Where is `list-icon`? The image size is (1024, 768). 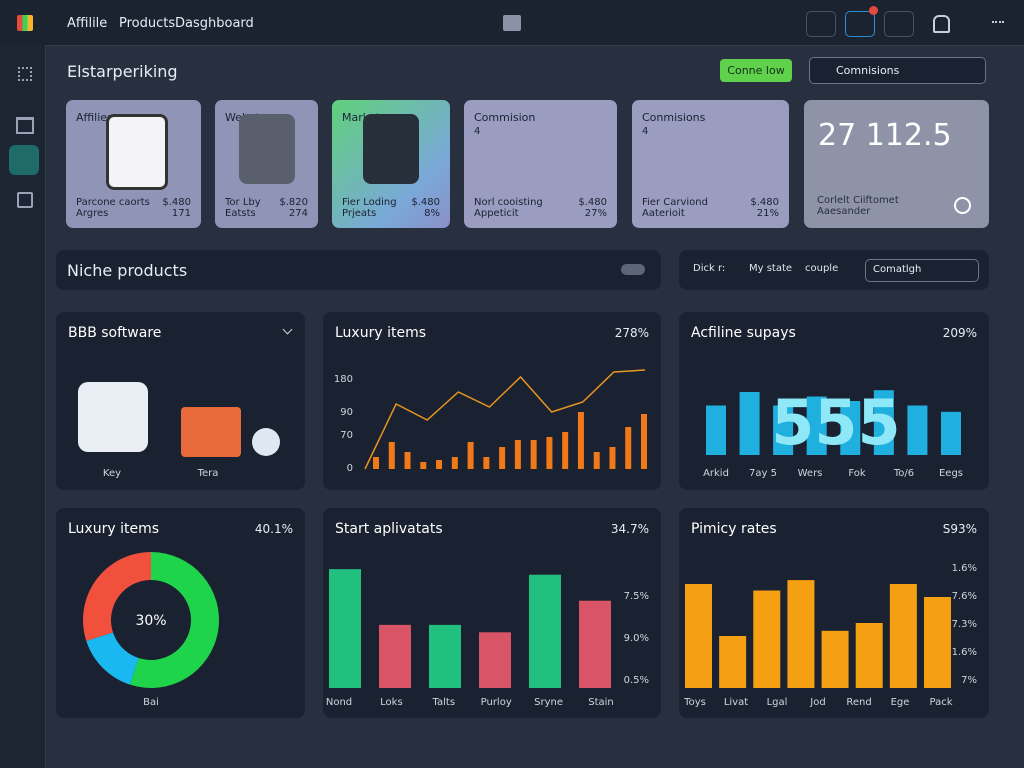
list-icon is located at coordinates (25, 200).